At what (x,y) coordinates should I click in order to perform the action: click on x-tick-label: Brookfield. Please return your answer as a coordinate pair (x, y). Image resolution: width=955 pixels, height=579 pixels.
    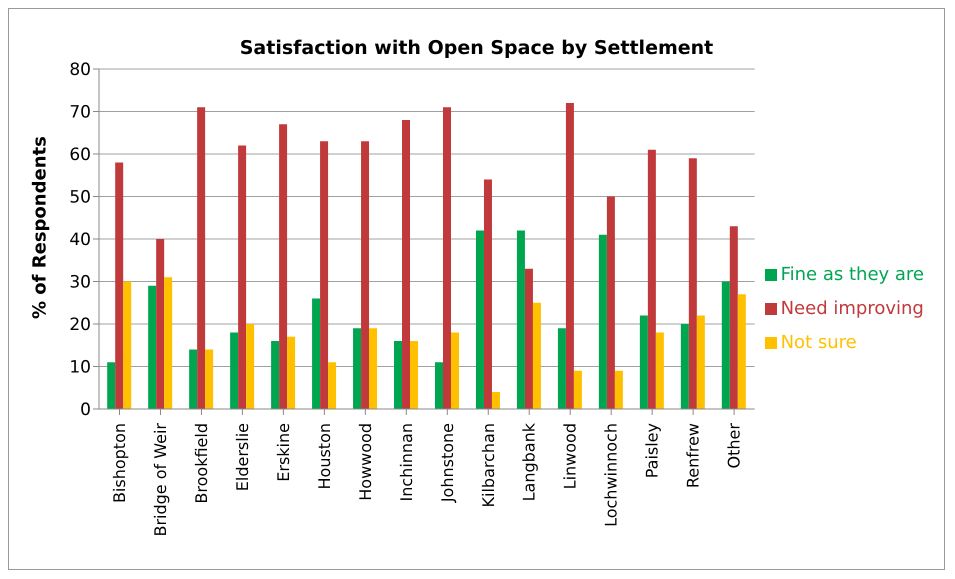
    Looking at the image, I should click on (201, 463).